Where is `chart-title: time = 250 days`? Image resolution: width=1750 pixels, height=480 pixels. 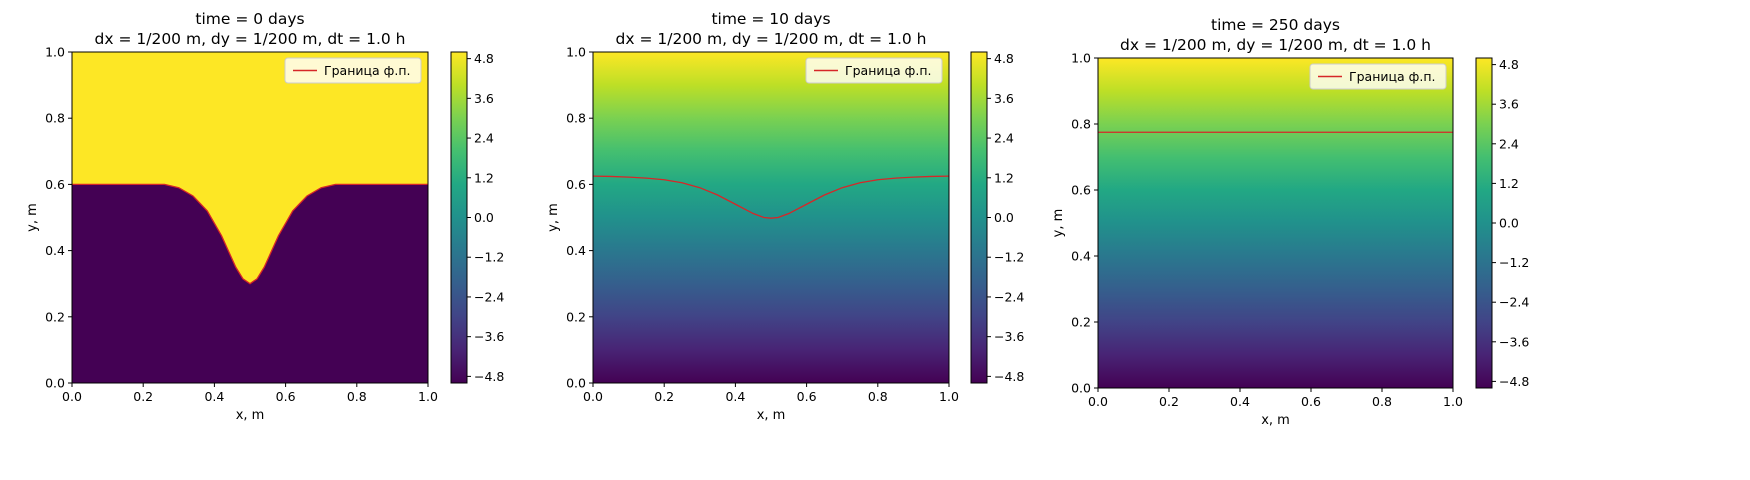
chart-title: time = 250 days is located at coordinates (1275, 25).